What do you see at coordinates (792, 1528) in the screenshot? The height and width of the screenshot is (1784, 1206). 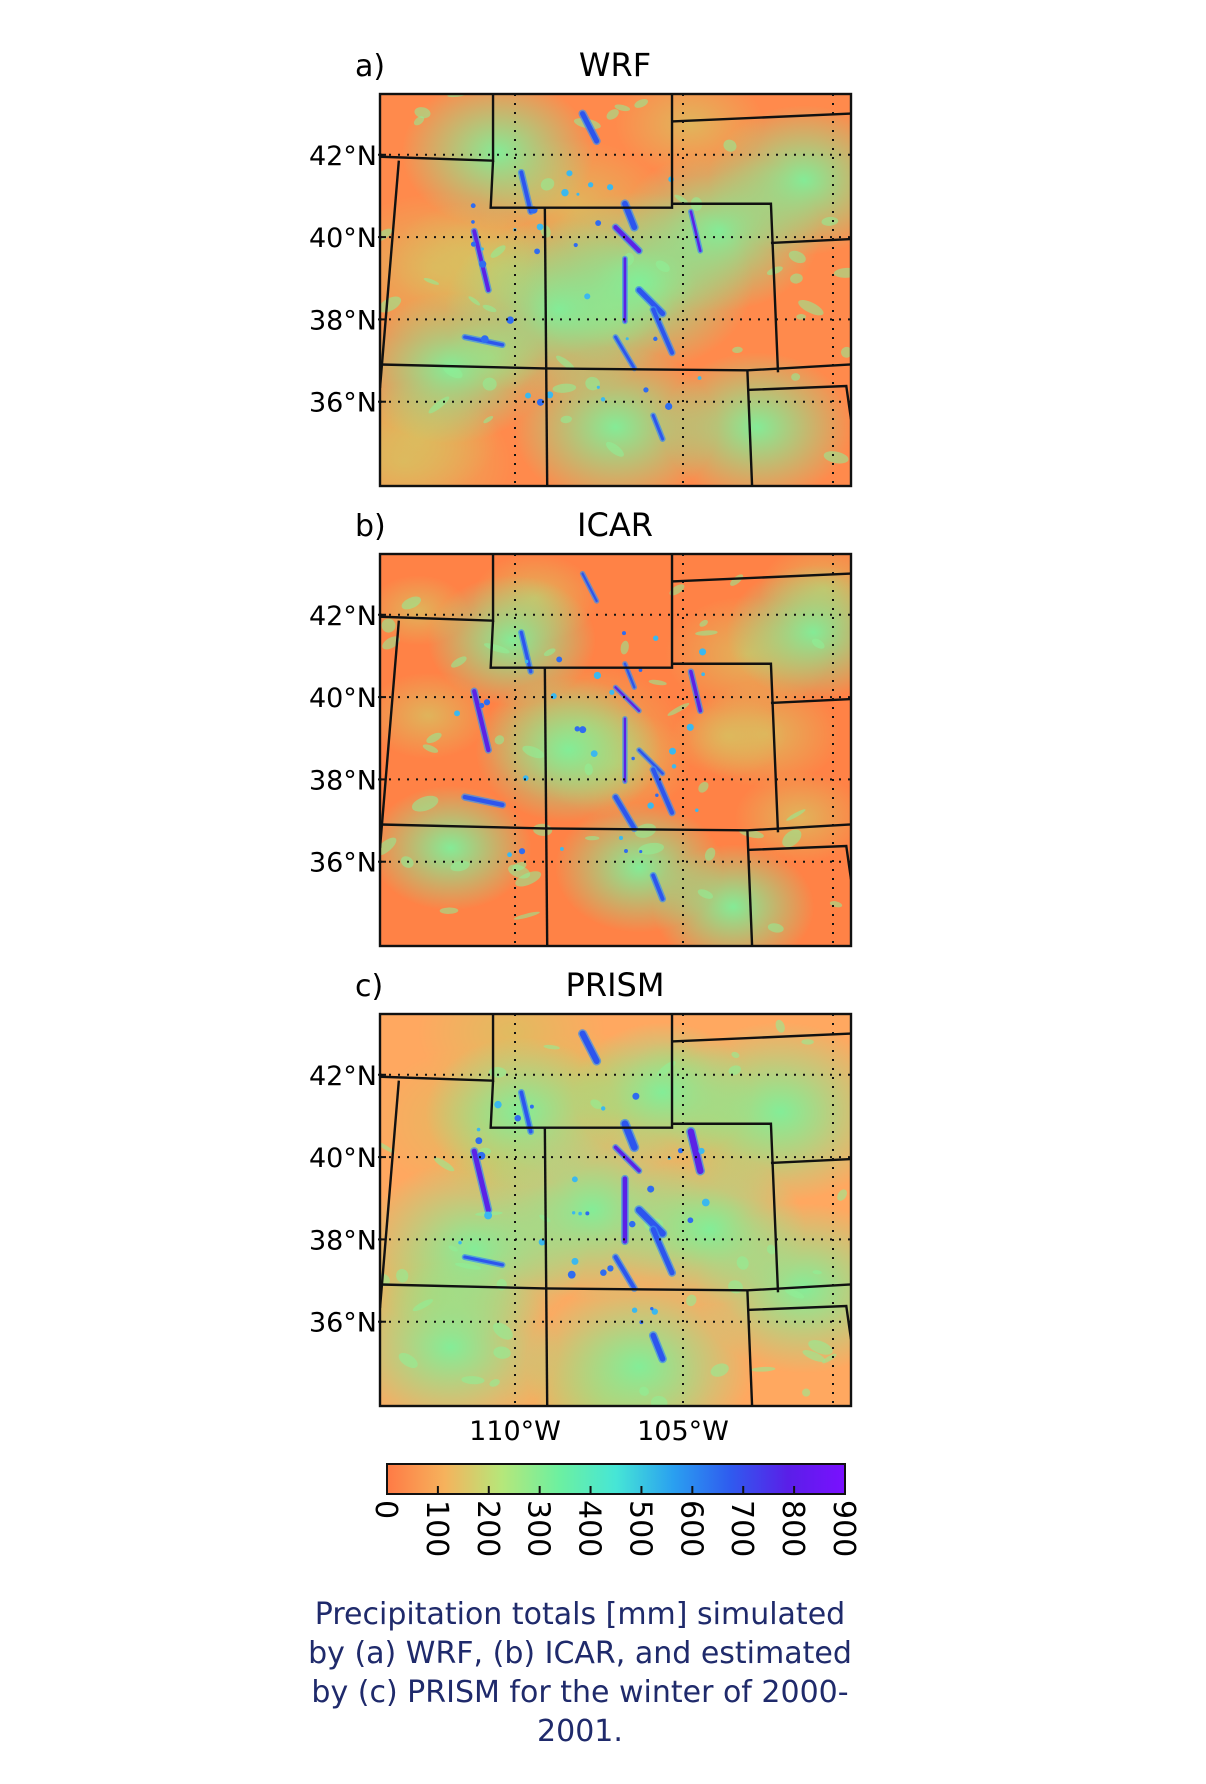 I see `colorbar-tick-label: 800` at bounding box center [792, 1528].